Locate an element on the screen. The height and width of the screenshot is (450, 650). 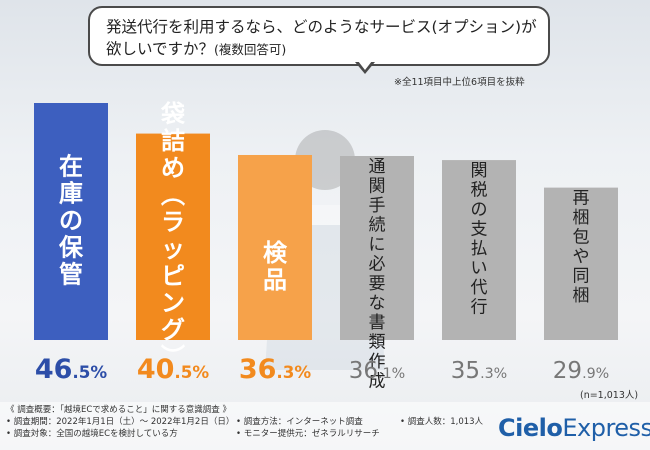
value-label-3: 36.3% is located at coordinates (275, 369).